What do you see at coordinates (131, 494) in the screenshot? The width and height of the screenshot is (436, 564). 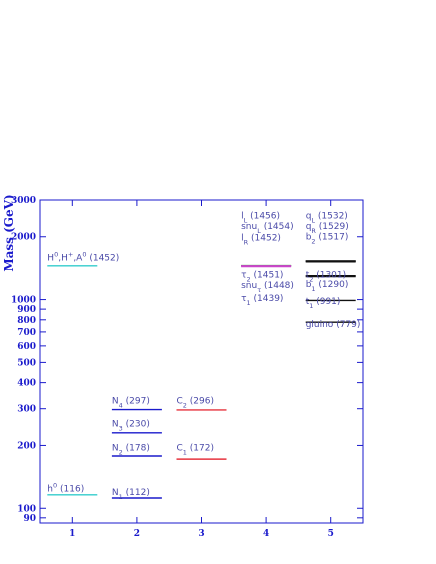 I see `state-label: N1 (112)` at bounding box center [131, 494].